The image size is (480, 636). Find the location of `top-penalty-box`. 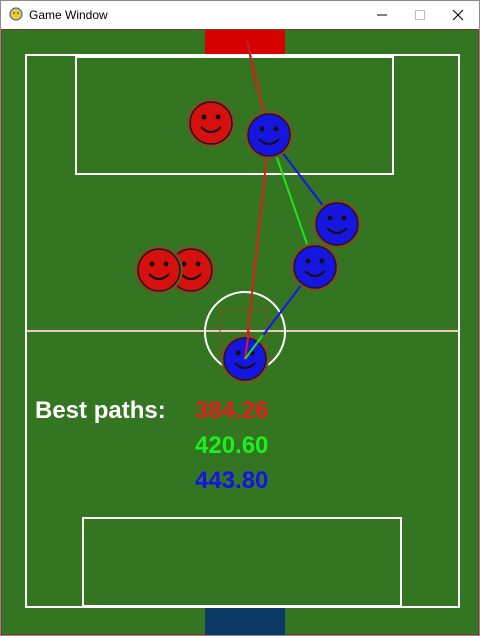

top-penalty-box is located at coordinates (234, 115).